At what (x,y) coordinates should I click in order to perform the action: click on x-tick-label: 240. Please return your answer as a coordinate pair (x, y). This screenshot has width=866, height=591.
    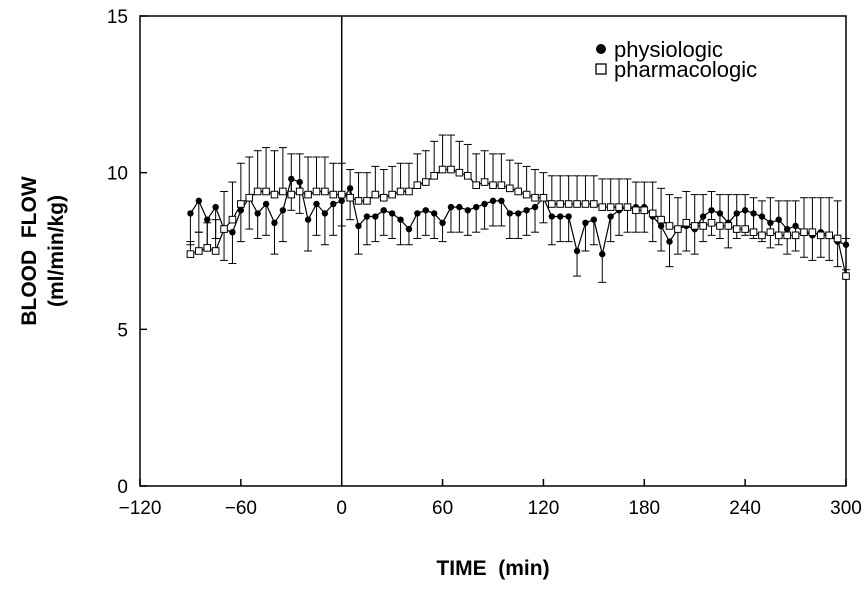
    Looking at the image, I should click on (745, 508).